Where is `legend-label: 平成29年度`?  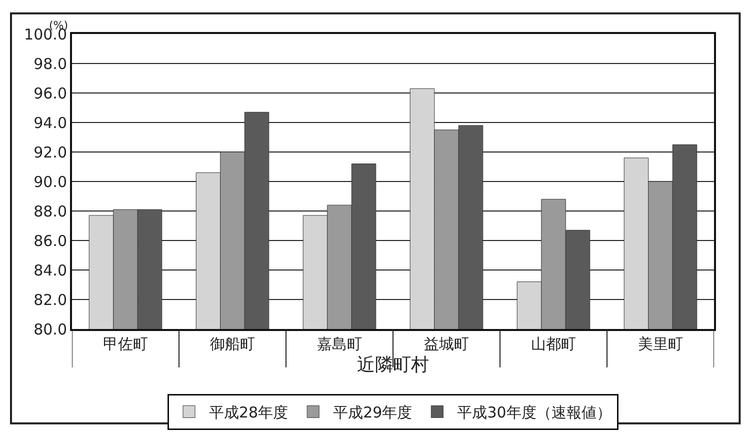 legend-label: 平成29年度 is located at coordinates (372, 413).